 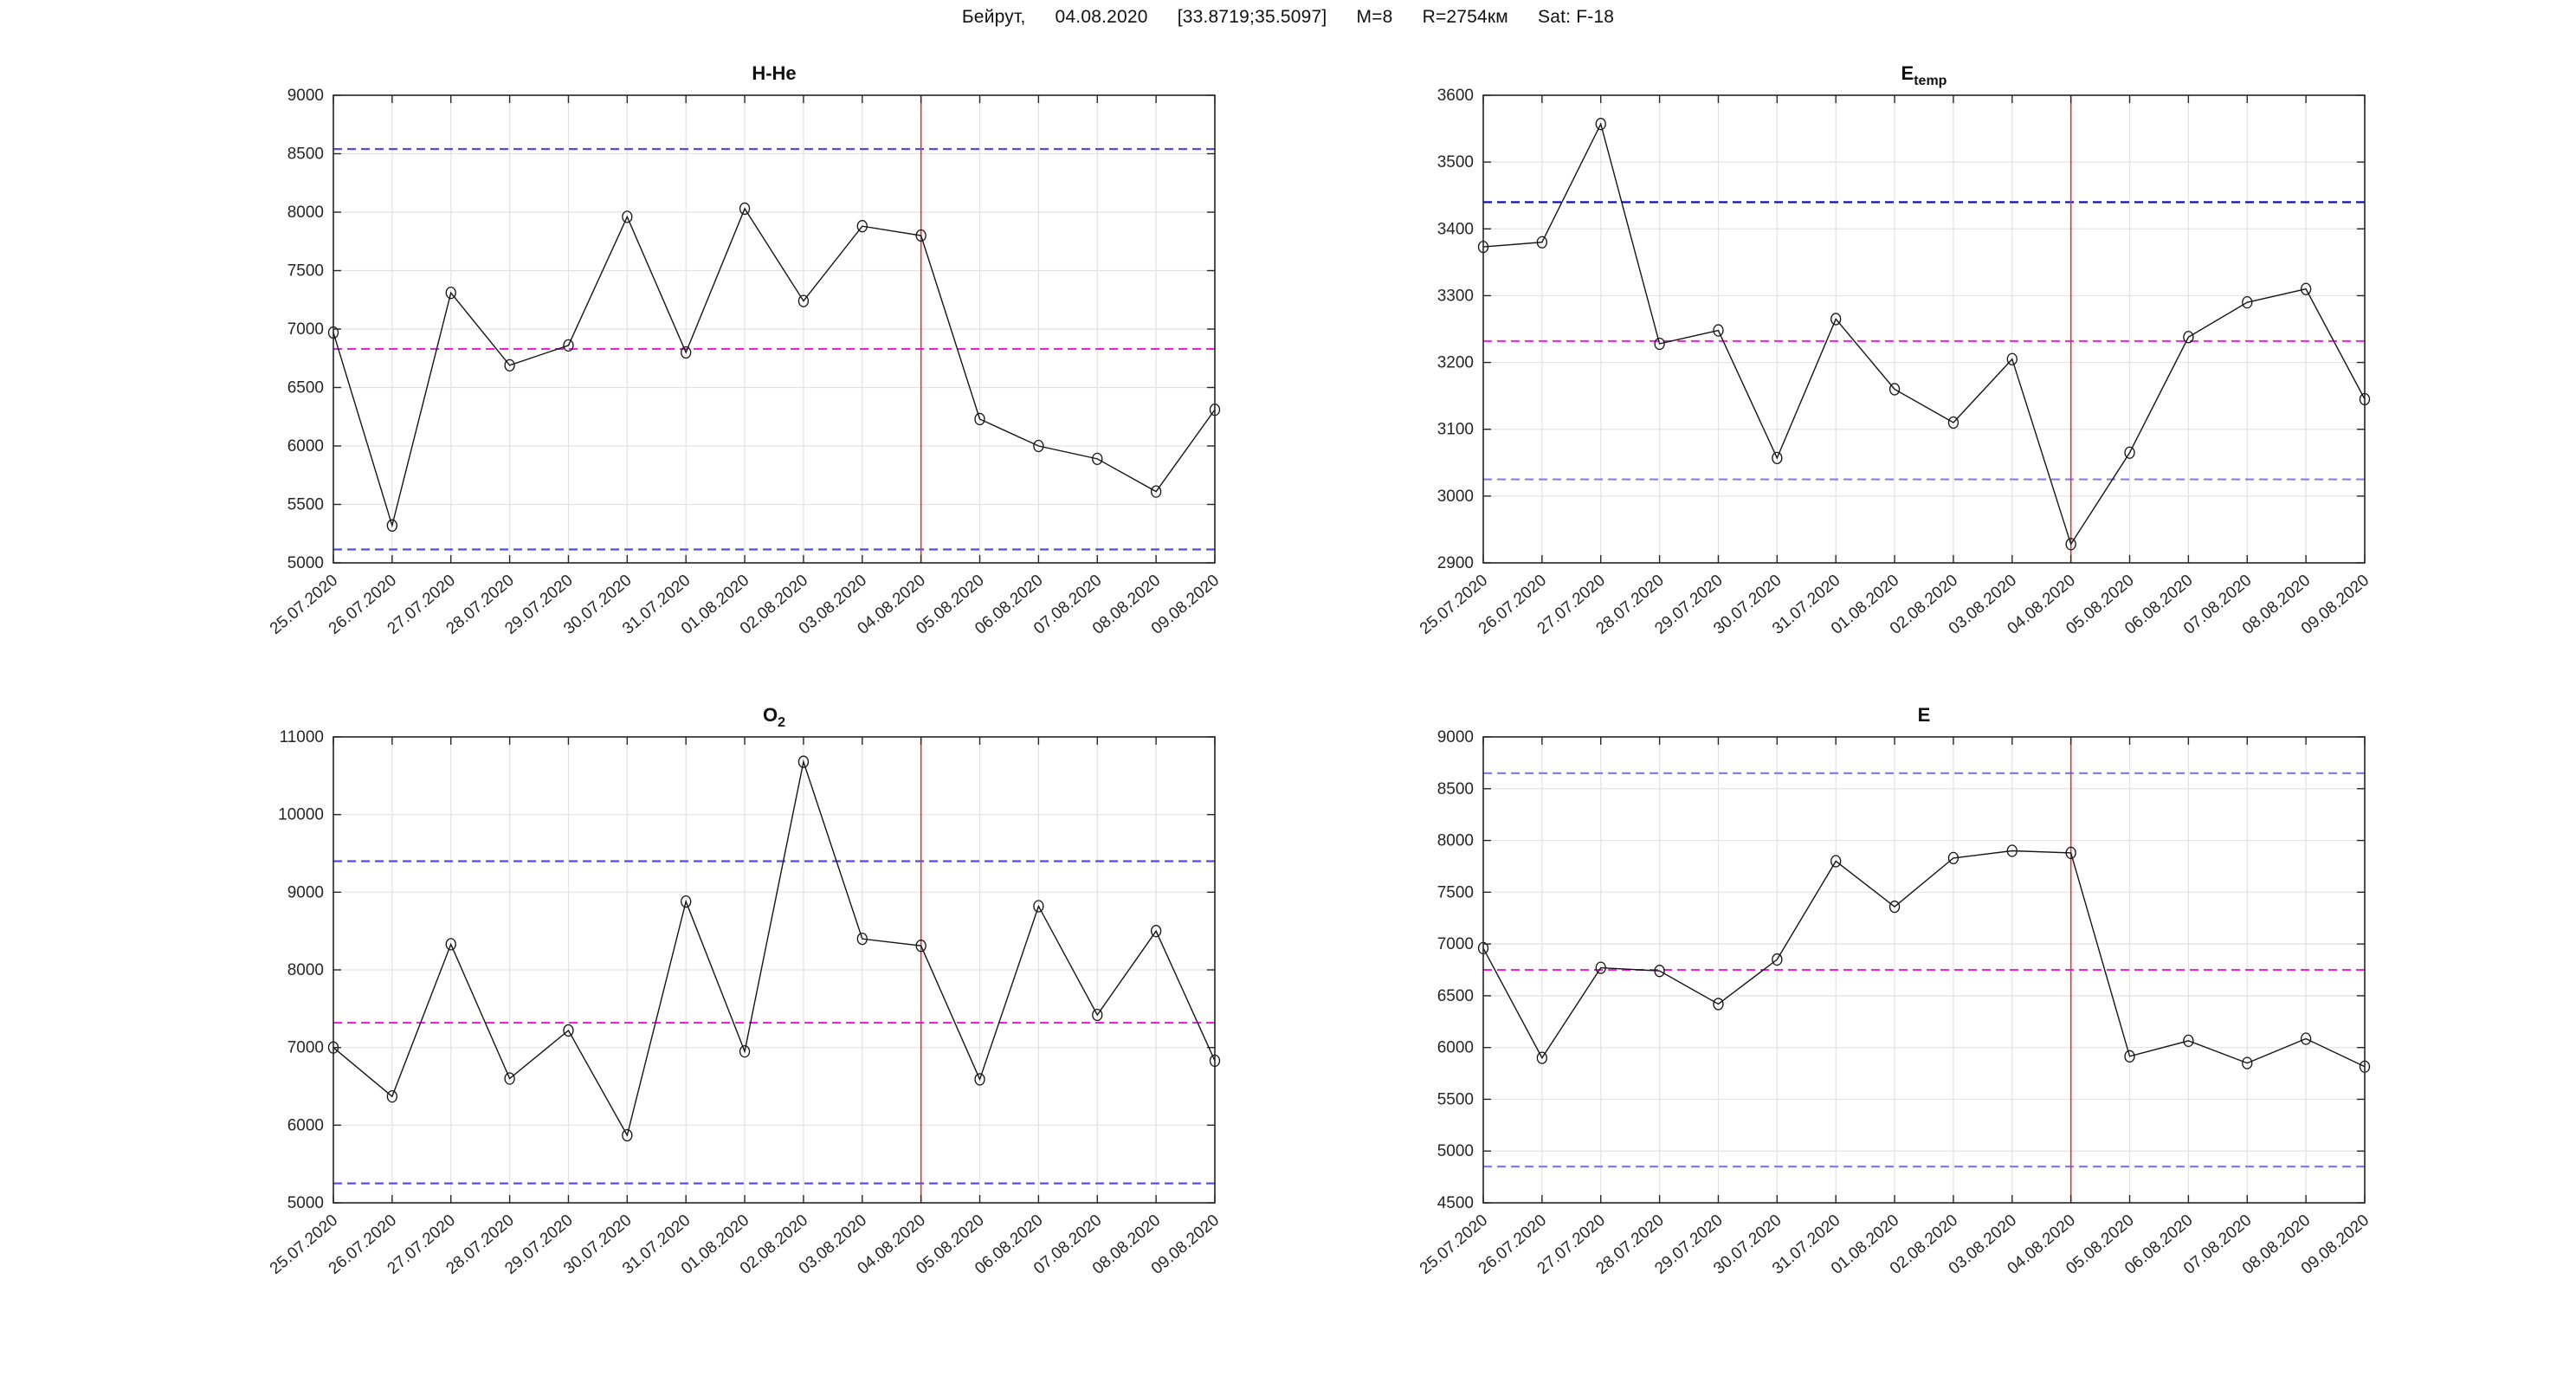 What do you see at coordinates (774, 73) in the screenshot?
I see `chart-title: H-He` at bounding box center [774, 73].